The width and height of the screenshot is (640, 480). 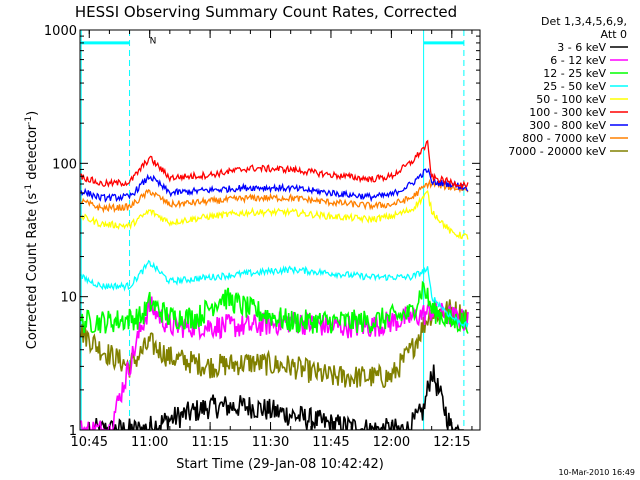 I want to click on annotation-label: N, so click(x=153, y=41).